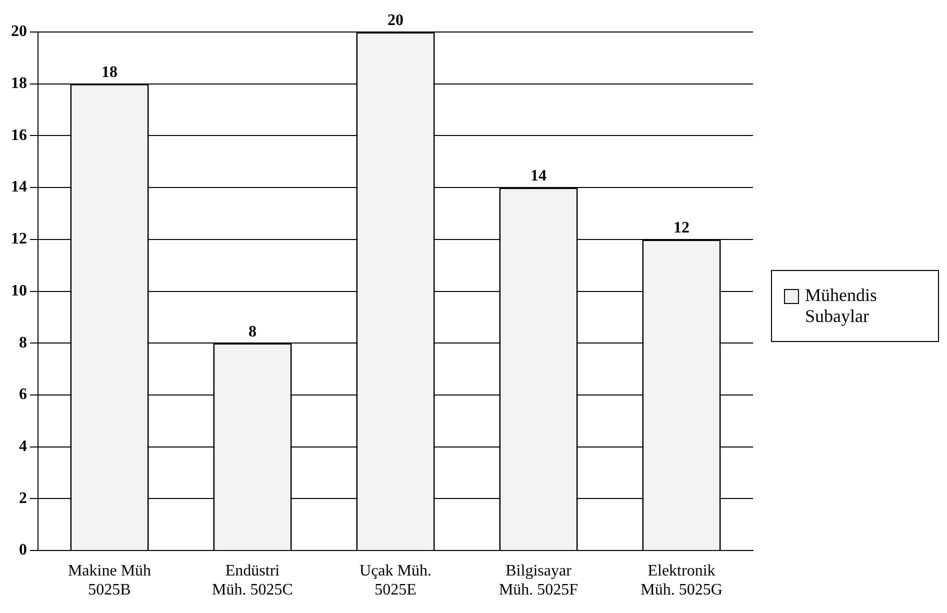 The width and height of the screenshot is (947, 613). I want to click on y-tick-label: 12, so click(19, 239).